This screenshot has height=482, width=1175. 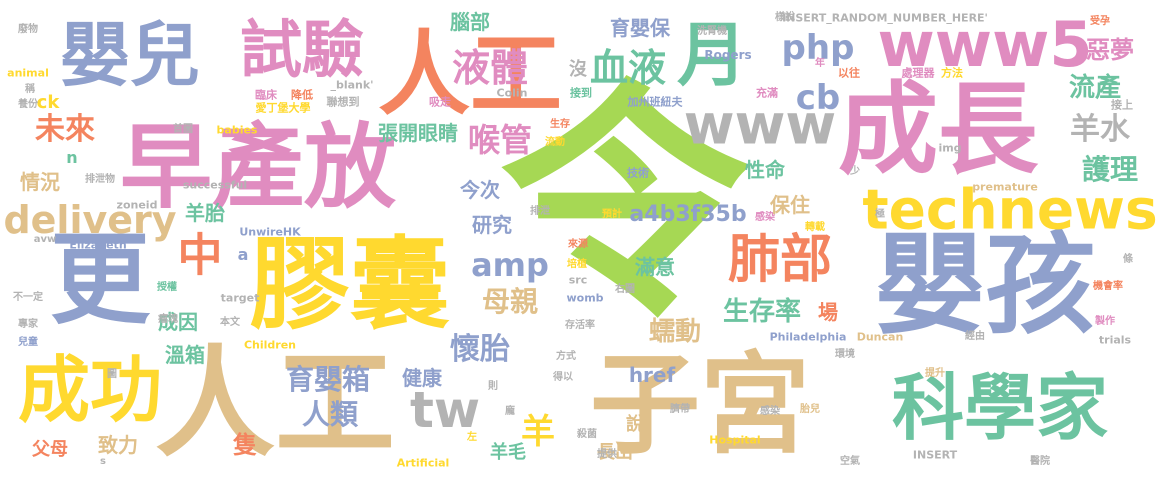 What do you see at coordinates (266, 95) in the screenshot?
I see `cloud-word: 臨床` at bounding box center [266, 95].